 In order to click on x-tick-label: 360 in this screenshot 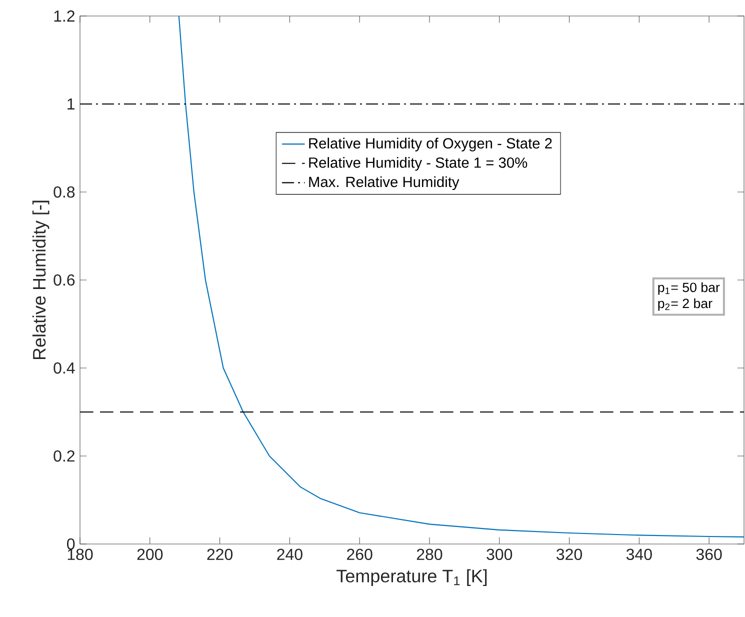, I will do `click(709, 554)`.